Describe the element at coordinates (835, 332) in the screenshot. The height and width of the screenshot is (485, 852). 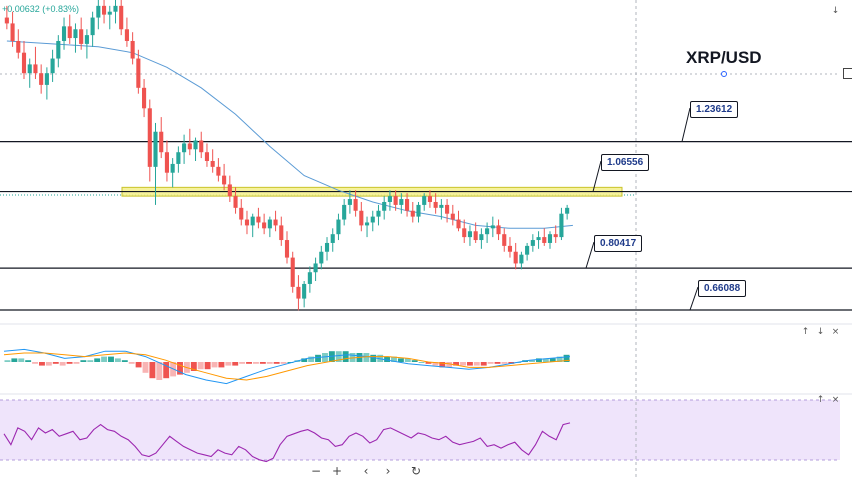
I see `macd-close-icon: ×` at that location.